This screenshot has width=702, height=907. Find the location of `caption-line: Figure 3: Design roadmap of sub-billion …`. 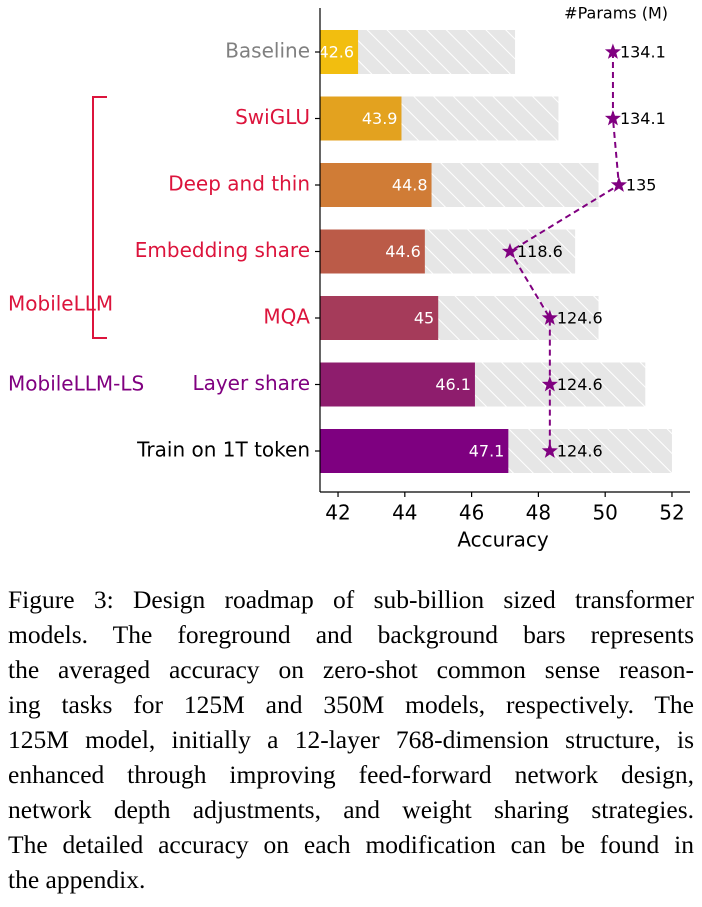

caption-line: Figure 3: Design roadmap of sub-billion … is located at coordinates (351, 599).